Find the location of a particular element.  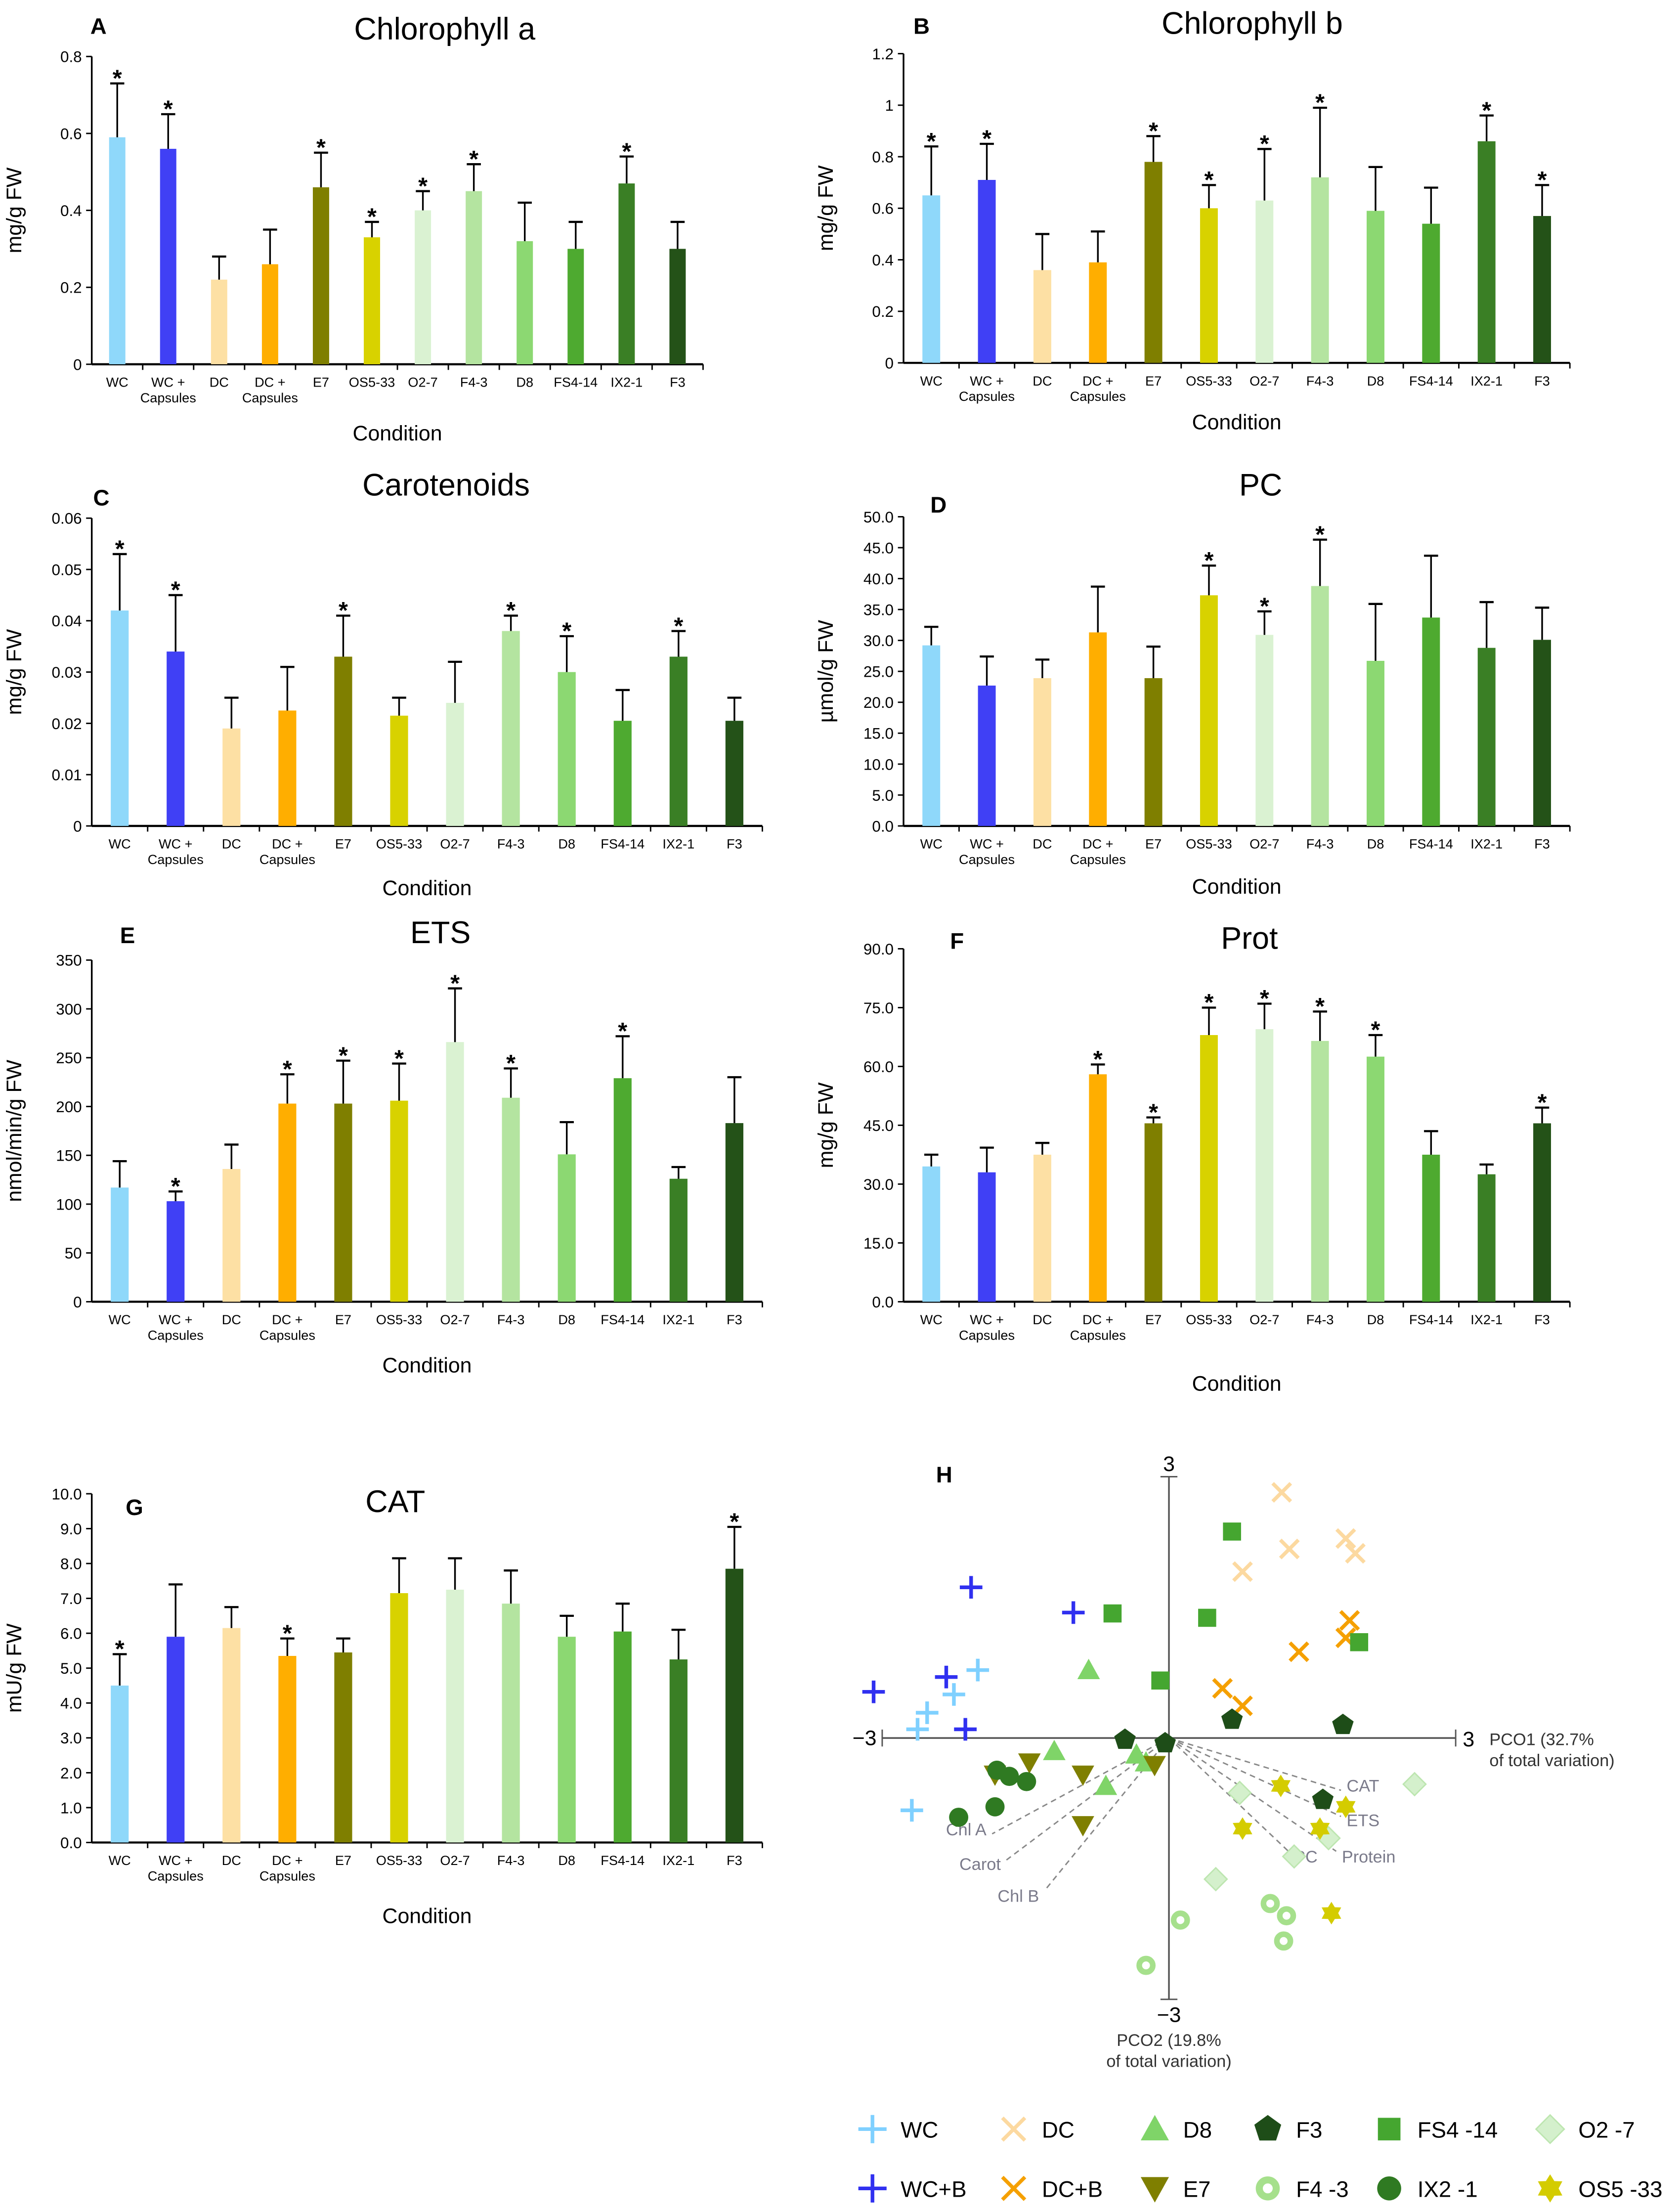

y-tick-label: 30.0 is located at coordinates (879, 641).